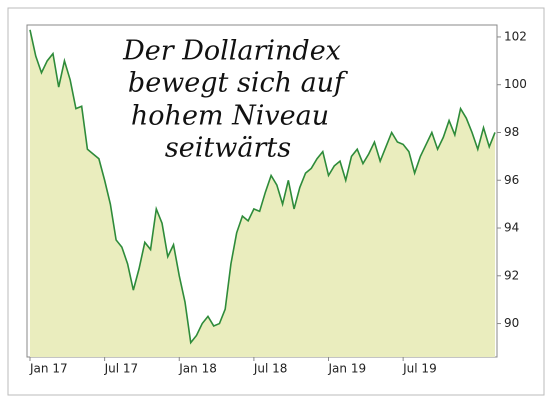 Image resolution: width=552 pixels, height=403 pixels. What do you see at coordinates (228, 148) in the screenshot?
I see `title-line: seitwärts` at bounding box center [228, 148].